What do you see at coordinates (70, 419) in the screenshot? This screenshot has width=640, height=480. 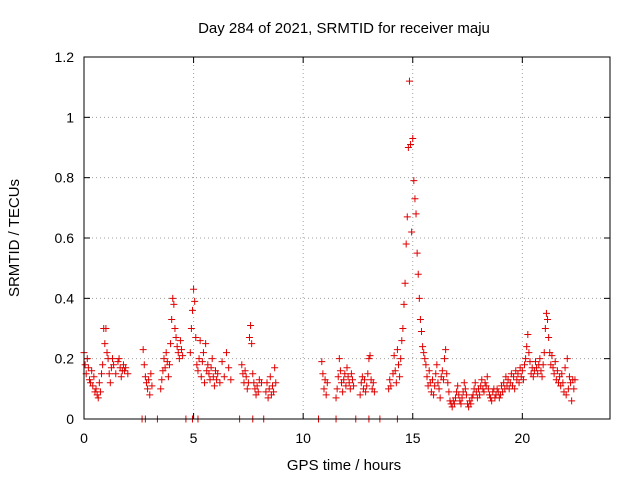 I see `y-tick-label: 0` at bounding box center [70, 419].